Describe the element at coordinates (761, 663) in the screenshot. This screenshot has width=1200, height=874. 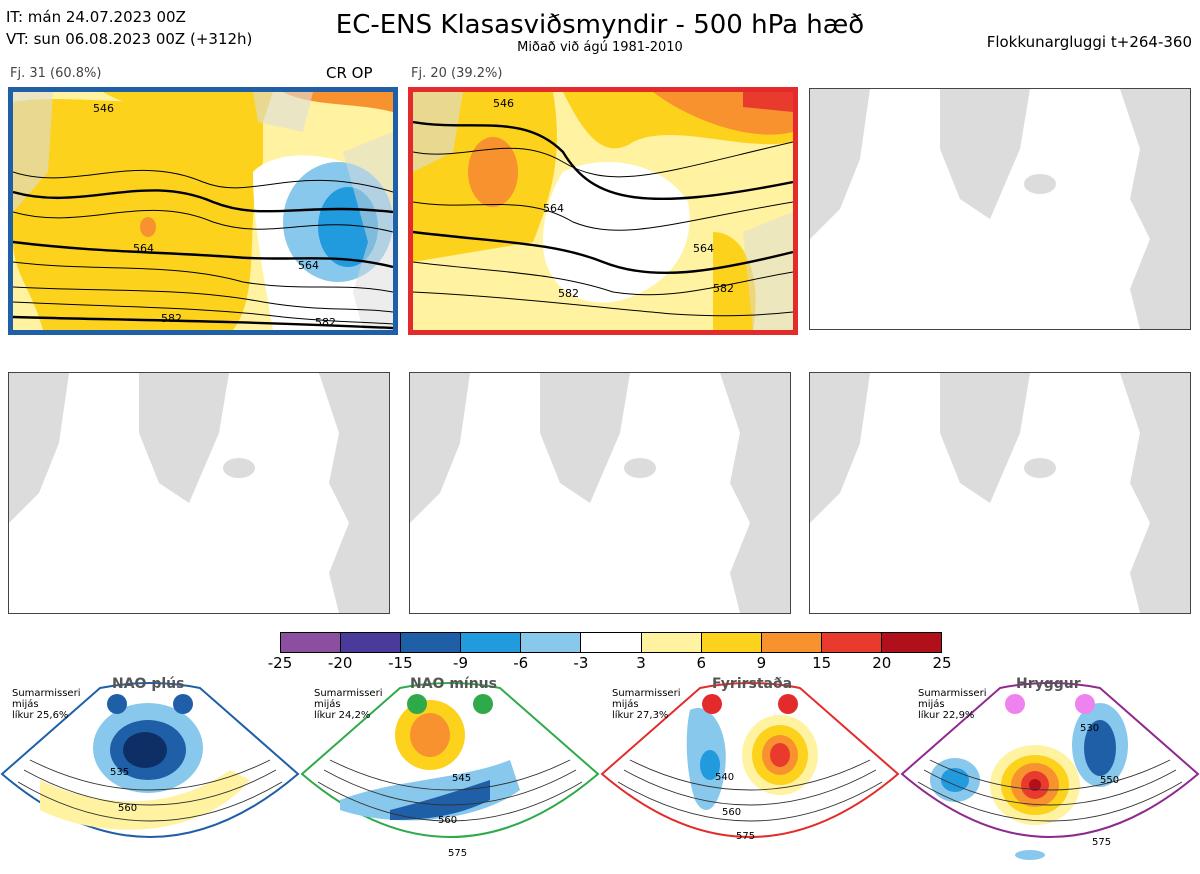
I see `colorbar-tick-label: 9` at that location.